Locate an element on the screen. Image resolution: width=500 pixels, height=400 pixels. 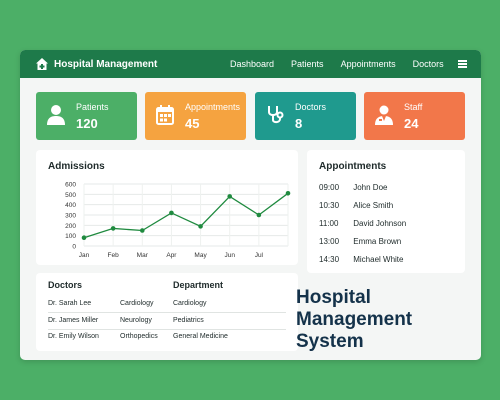
x-tick-label: Jun is located at coordinates (229, 255).